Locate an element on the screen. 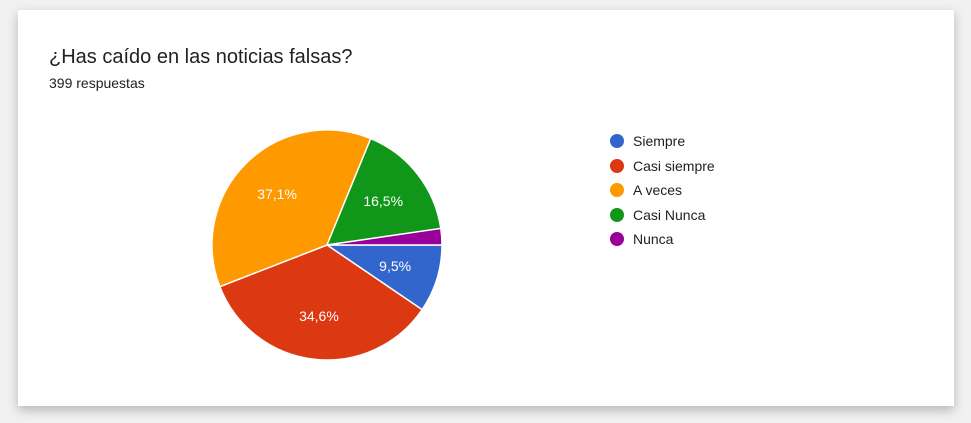 This screenshot has height=423, width=971. pie-slices is located at coordinates (327, 245).